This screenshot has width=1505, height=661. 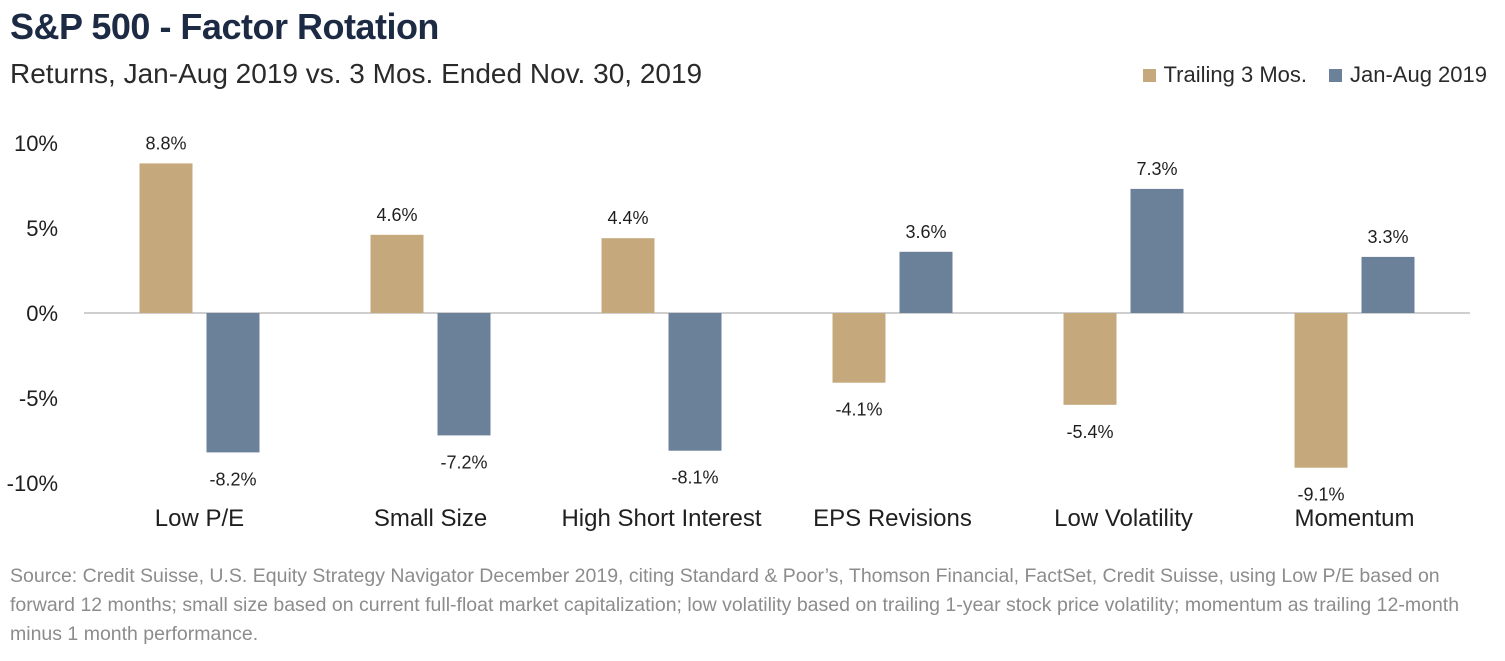 I want to click on legend-label-janaug: Jan-Aug 2019, so click(x=1418, y=74).